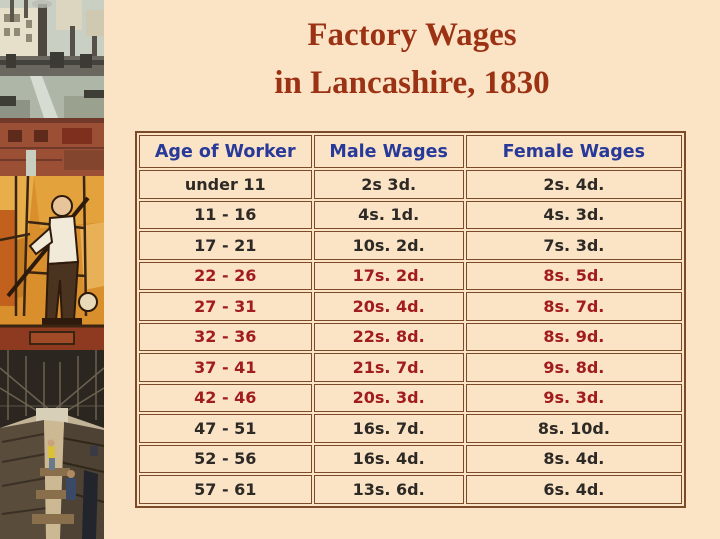 This screenshot has height=539, width=720. What do you see at coordinates (573, 458) in the screenshot?
I see `female-wage-cell: 8s. 4d.` at bounding box center [573, 458].